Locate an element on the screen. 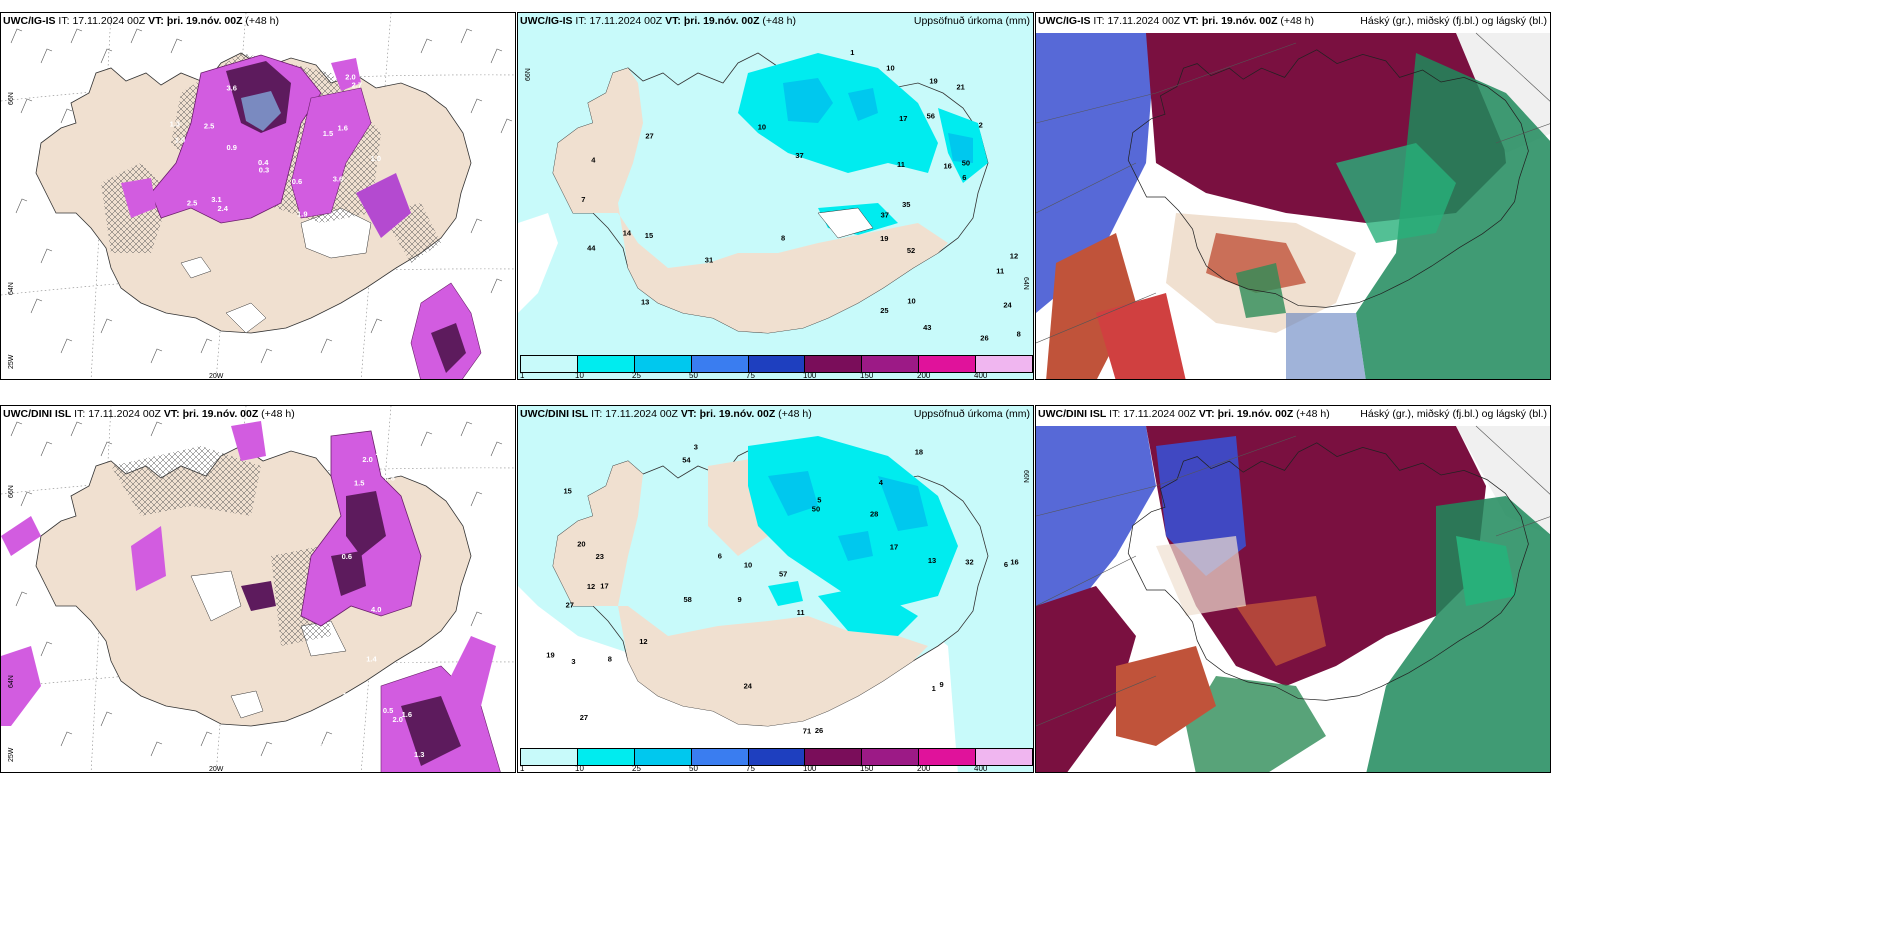 The height and width of the screenshot is (950, 1900). map-value-label: 44 is located at coordinates (591, 248).